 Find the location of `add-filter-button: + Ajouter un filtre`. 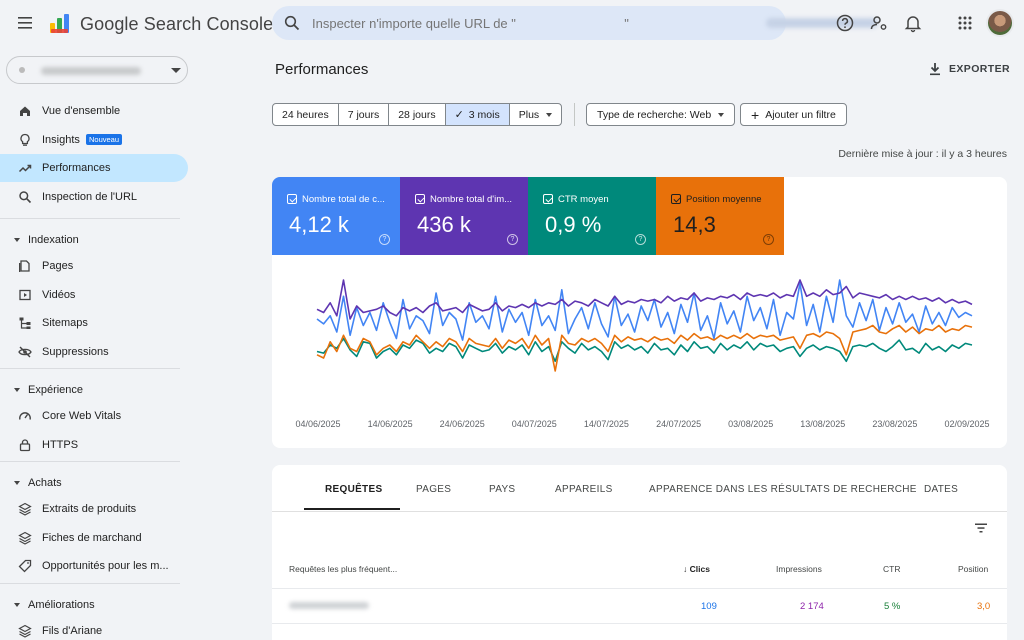

add-filter-button: + Ajouter un filtre is located at coordinates (793, 114).